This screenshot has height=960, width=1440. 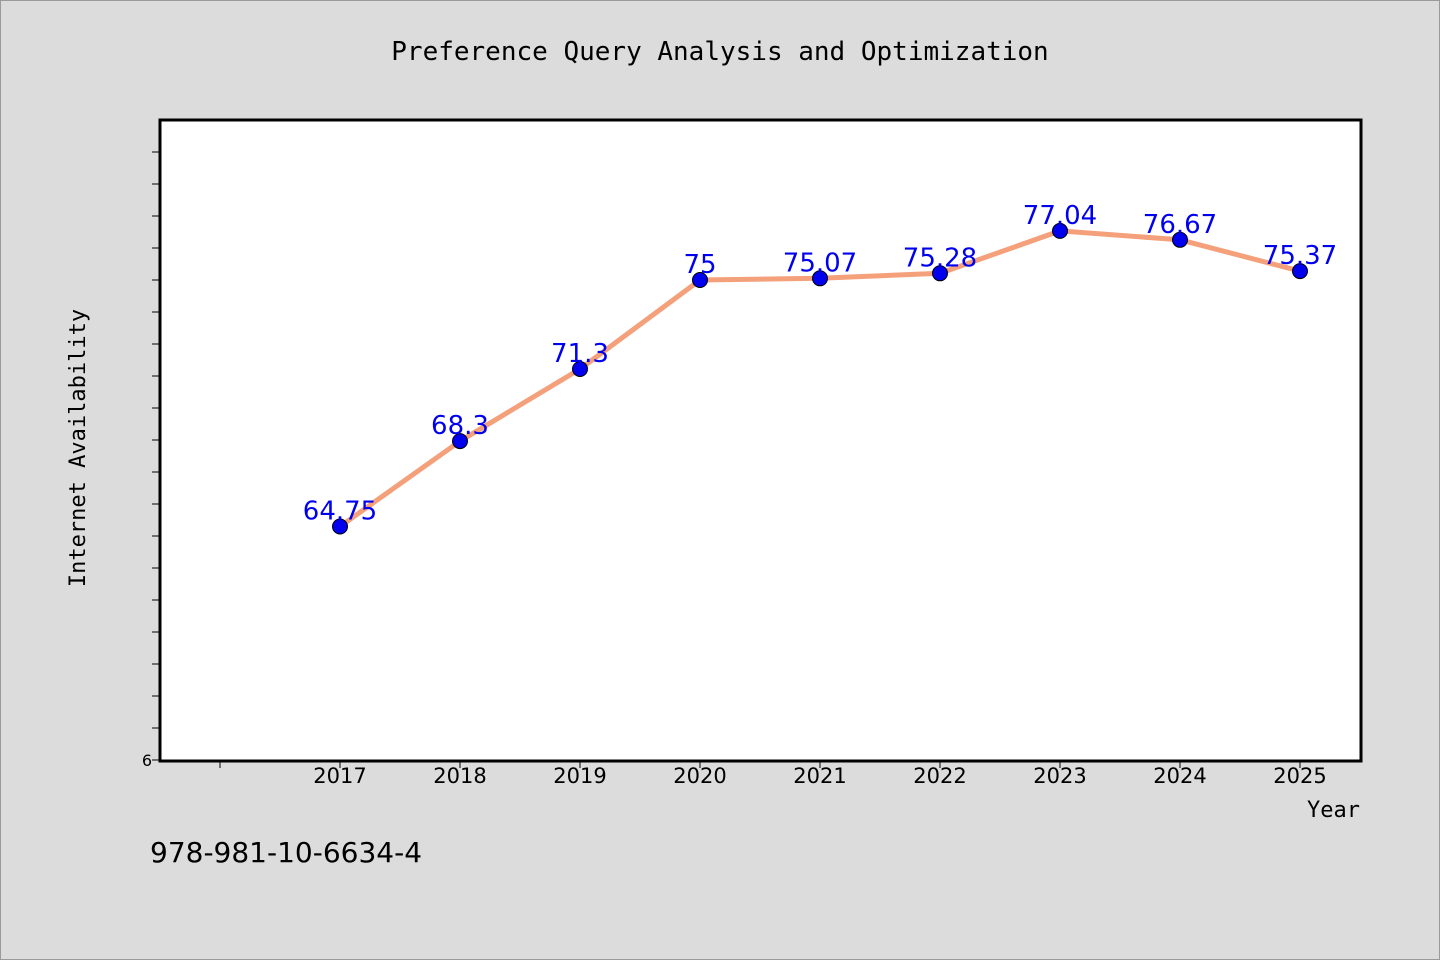 What do you see at coordinates (339, 776) in the screenshot?
I see `x-tick-label: 2017` at bounding box center [339, 776].